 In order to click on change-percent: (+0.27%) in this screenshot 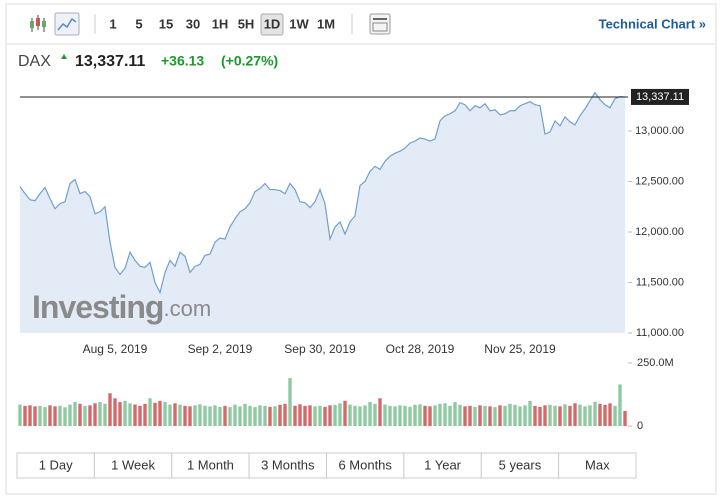, I will do `click(249, 61)`.